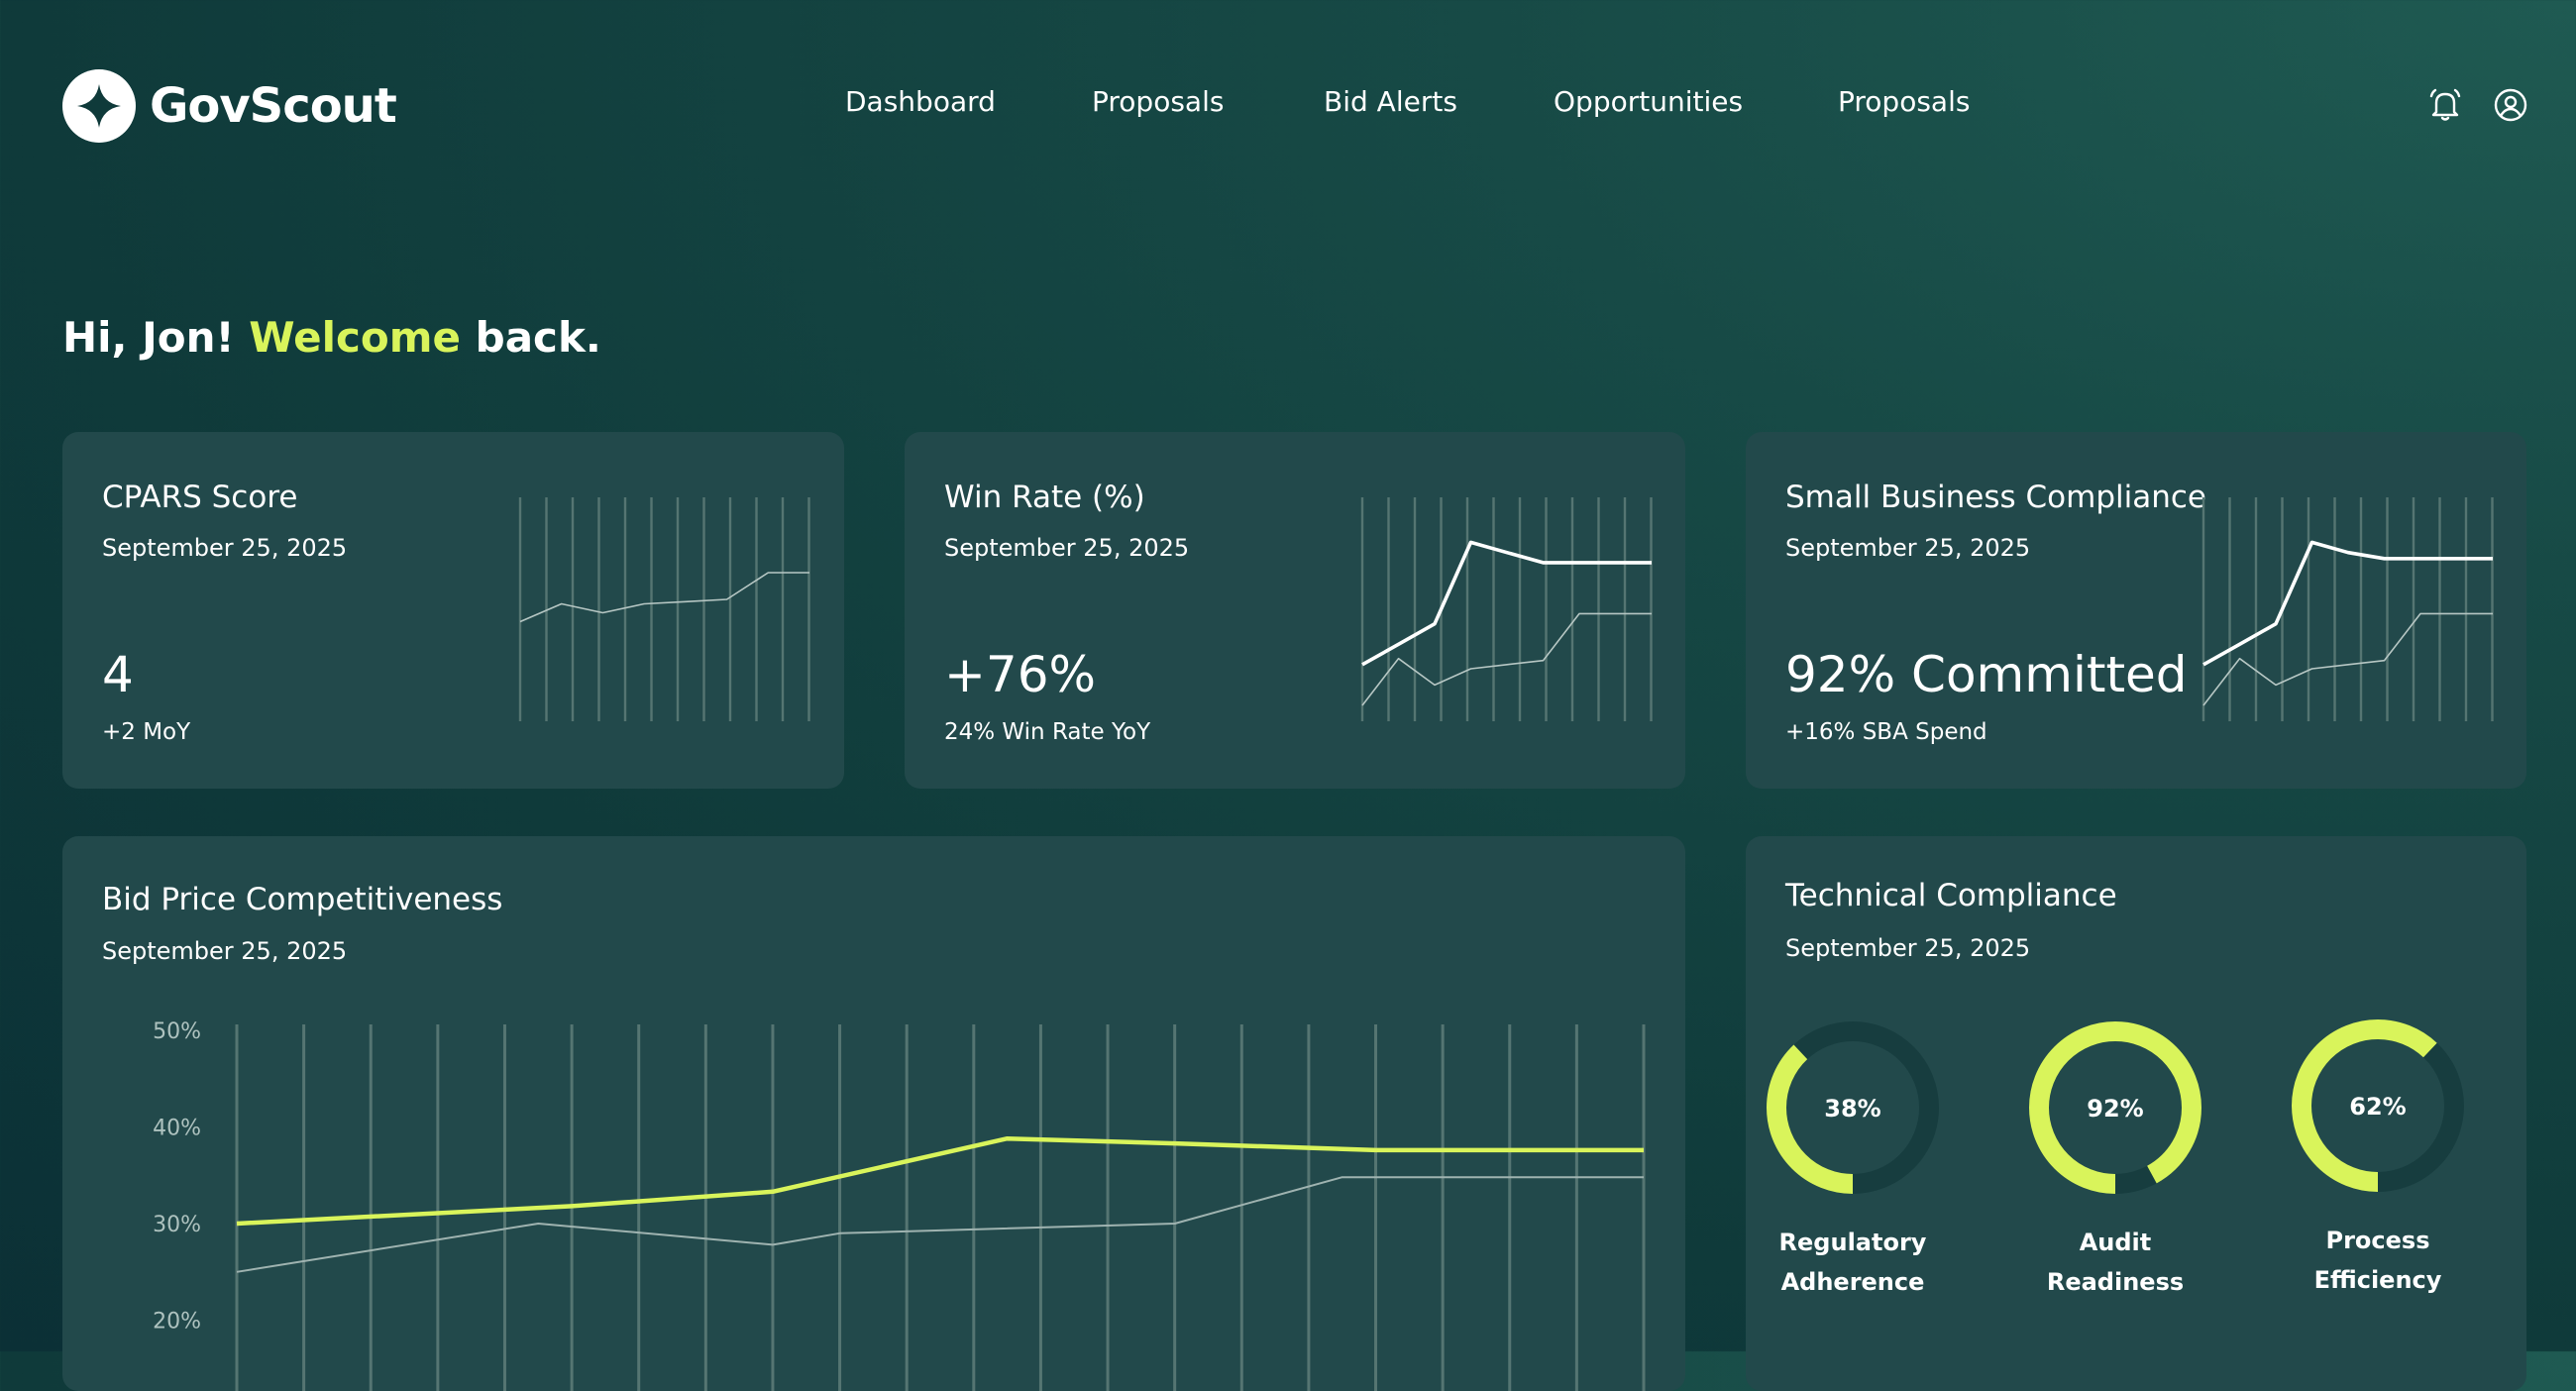 The height and width of the screenshot is (1391, 2576). What do you see at coordinates (1853, 1262) in the screenshot?
I see `gauge-label: Regulatory Adherence` at bounding box center [1853, 1262].